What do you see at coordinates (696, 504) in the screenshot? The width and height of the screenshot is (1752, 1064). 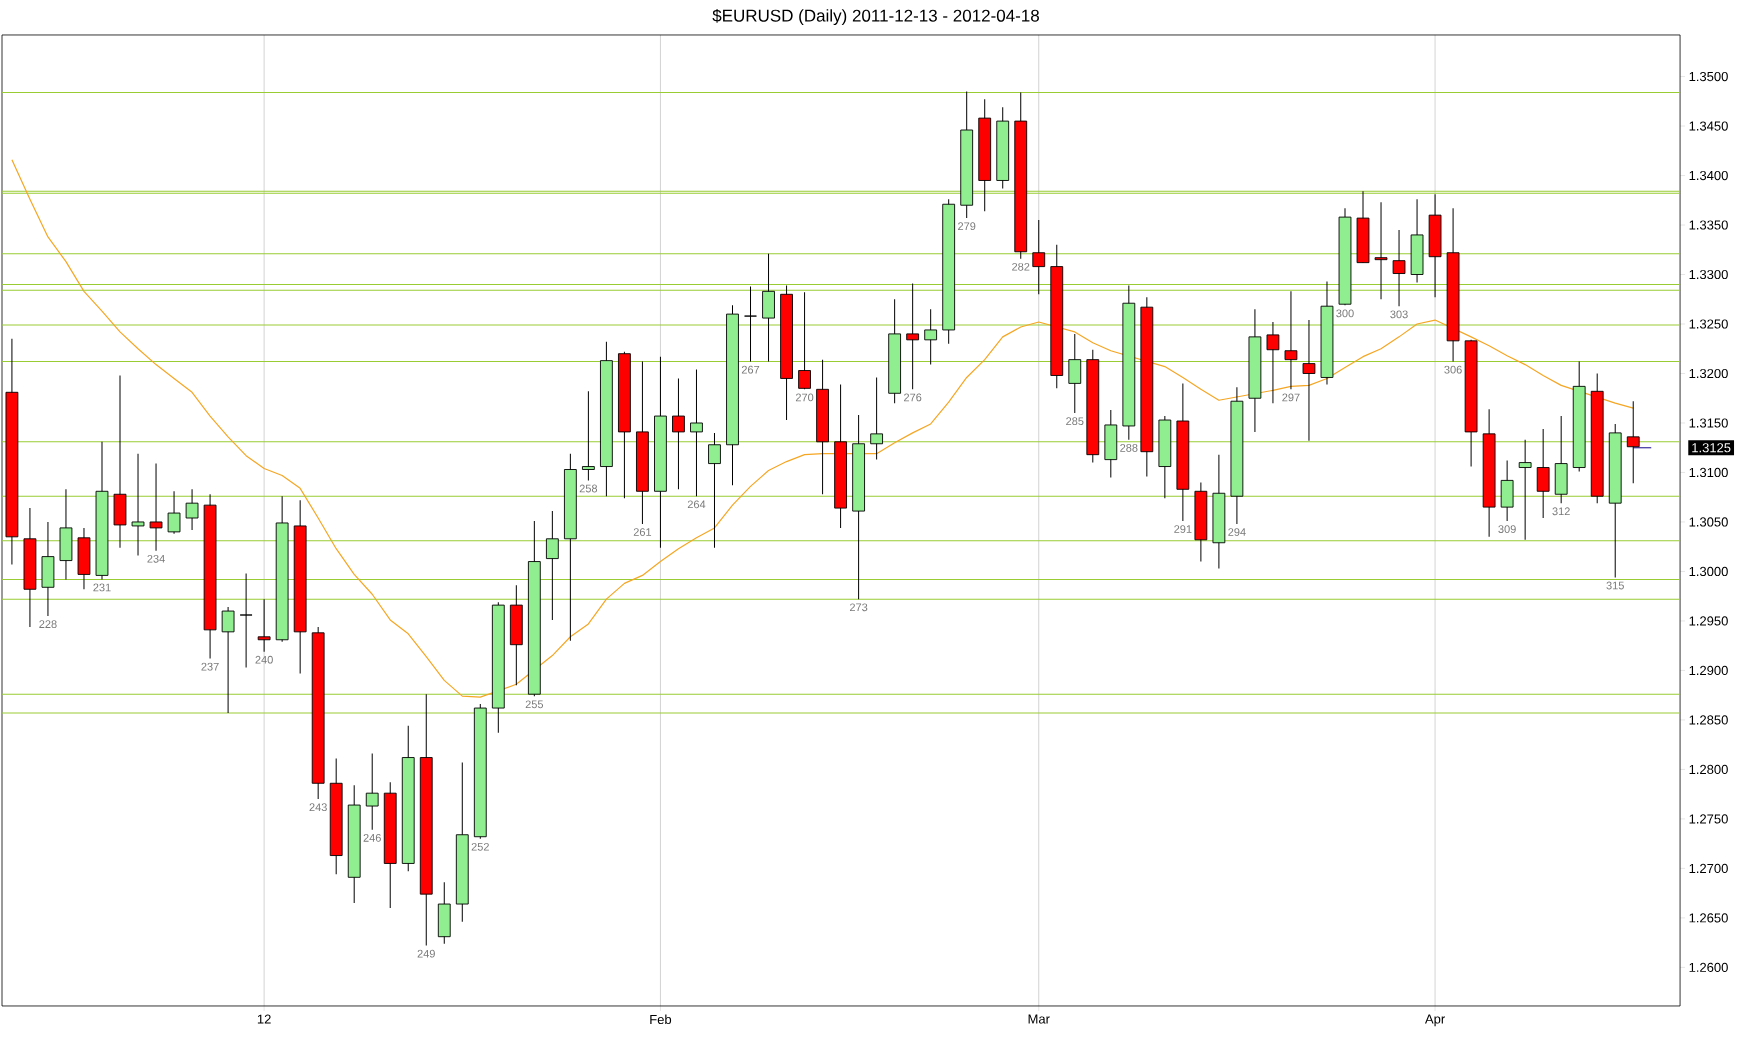 I see `text: 264` at bounding box center [696, 504].